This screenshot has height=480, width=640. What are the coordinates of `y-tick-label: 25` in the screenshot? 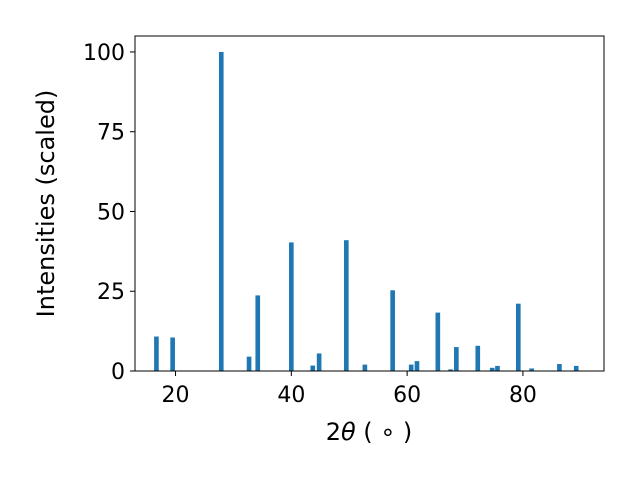 It's located at (111, 292).